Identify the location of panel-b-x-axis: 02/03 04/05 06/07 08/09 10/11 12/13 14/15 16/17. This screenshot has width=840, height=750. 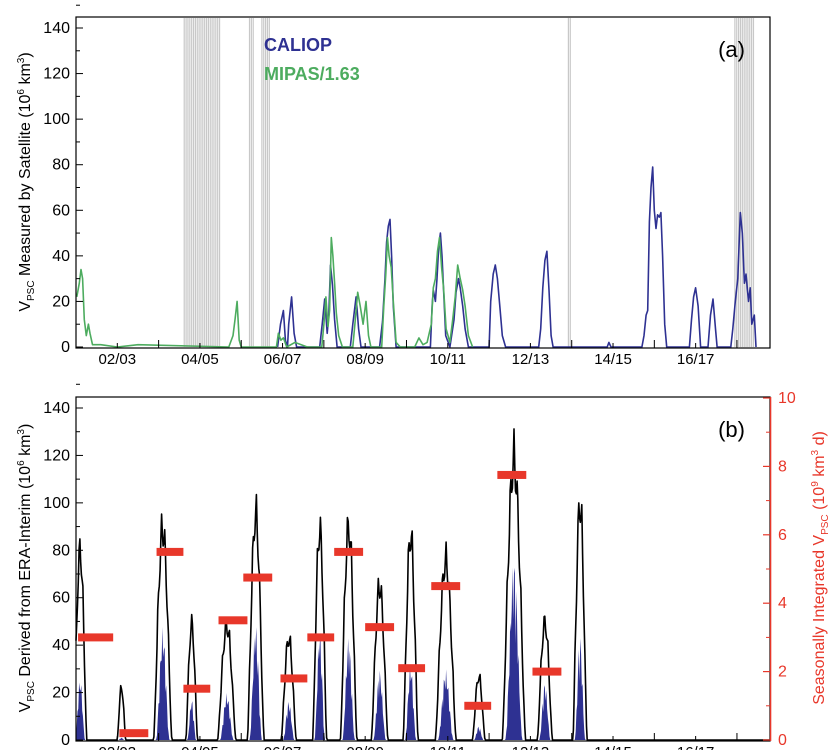
(406, 741).